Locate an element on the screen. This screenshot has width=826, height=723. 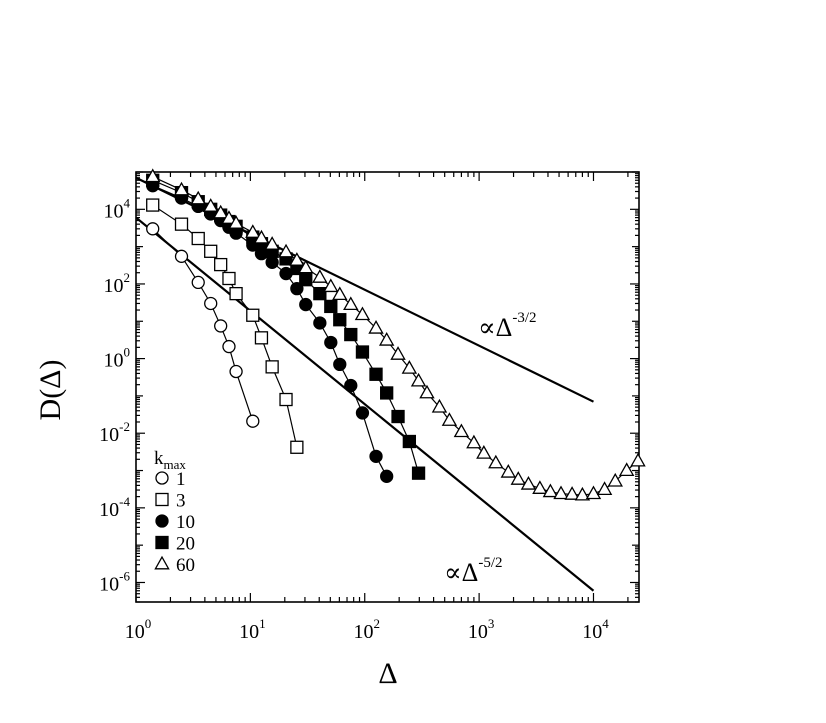
reference-line-label: ∝Δ-3/2 is located at coordinates (507, 326).